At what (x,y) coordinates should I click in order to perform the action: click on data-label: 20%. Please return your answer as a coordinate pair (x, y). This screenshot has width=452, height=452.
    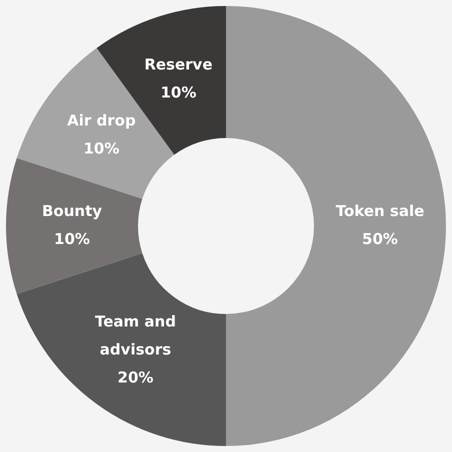
    Looking at the image, I should click on (136, 377).